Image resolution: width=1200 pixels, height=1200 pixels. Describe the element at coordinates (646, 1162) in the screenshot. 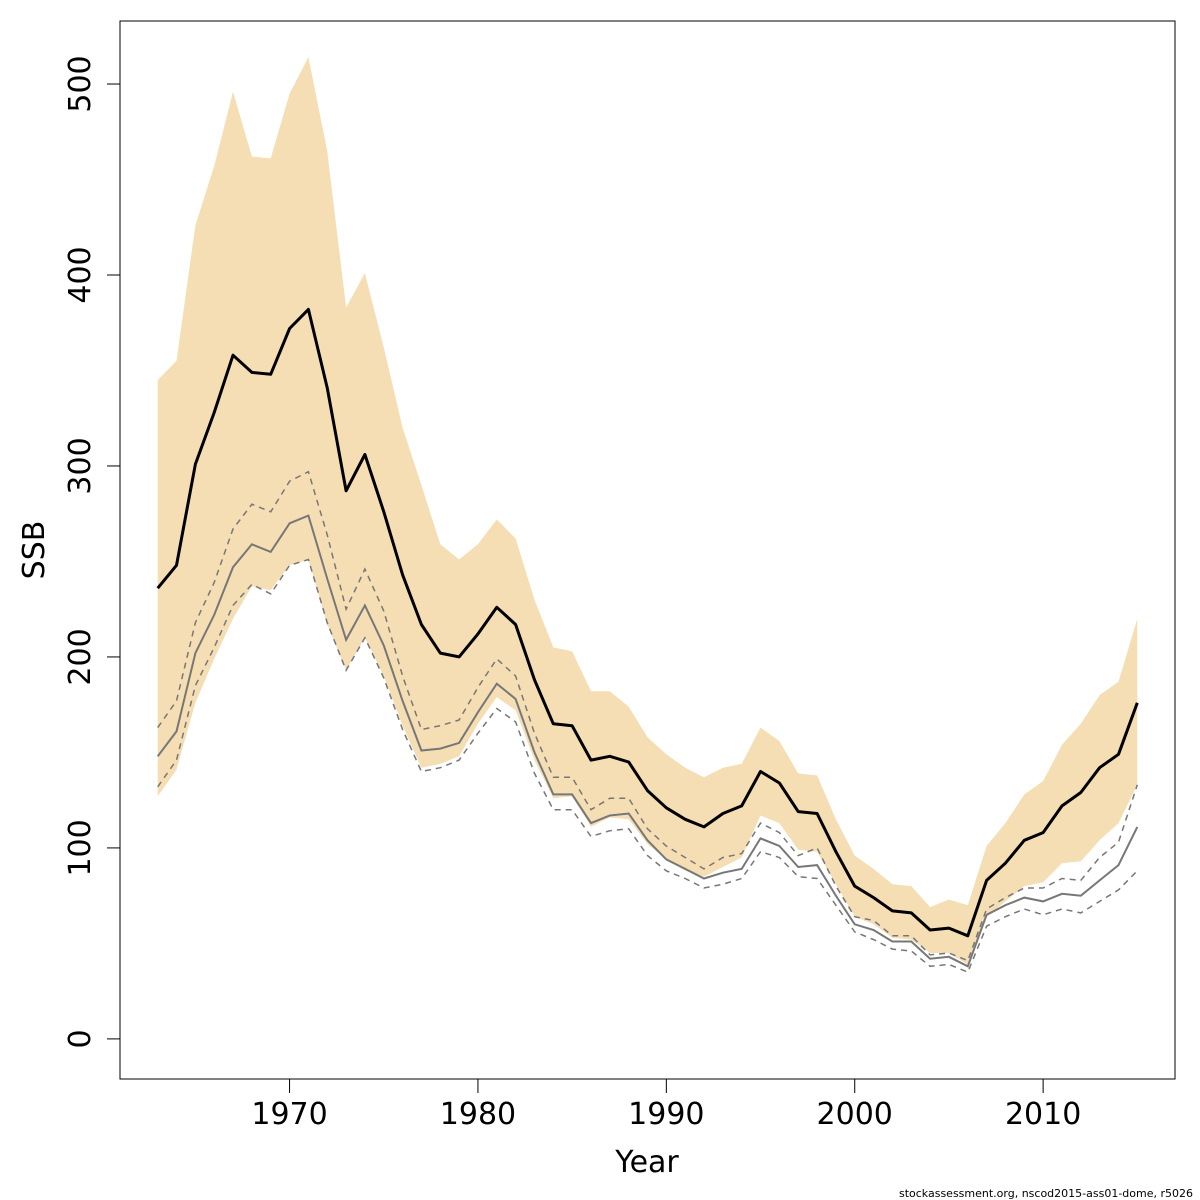

I see `x-axis-title: Year` at that location.